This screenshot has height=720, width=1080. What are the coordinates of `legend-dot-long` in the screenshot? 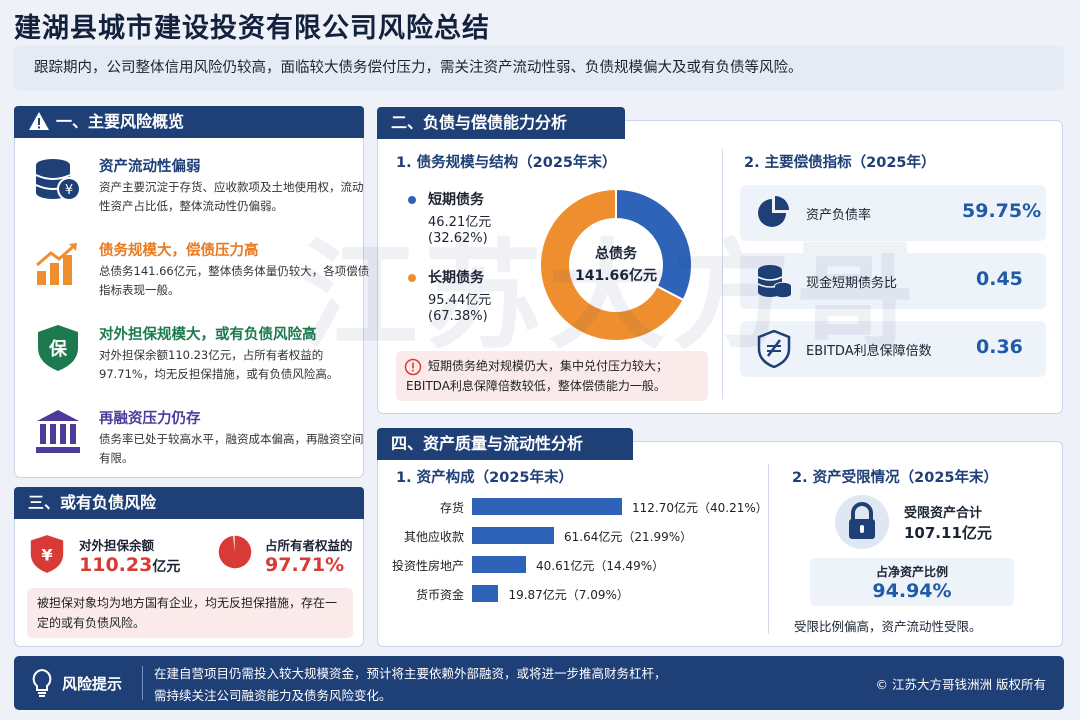 It's located at (412, 278).